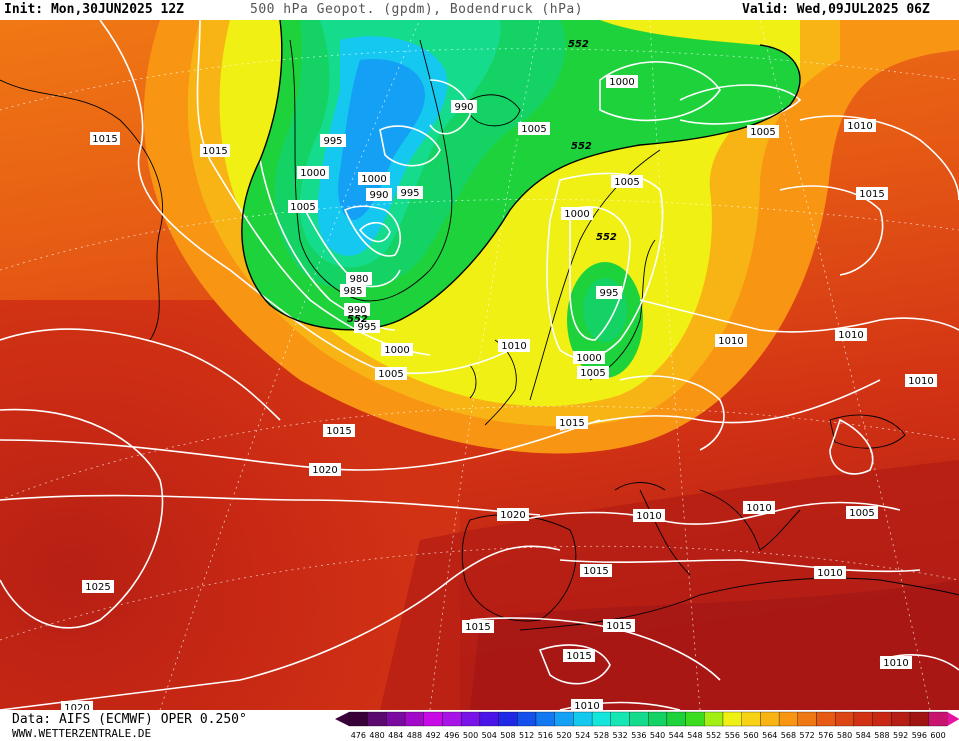  Describe the element at coordinates (519, 568) in the screenshot. I see `iberia-coast` at that location.